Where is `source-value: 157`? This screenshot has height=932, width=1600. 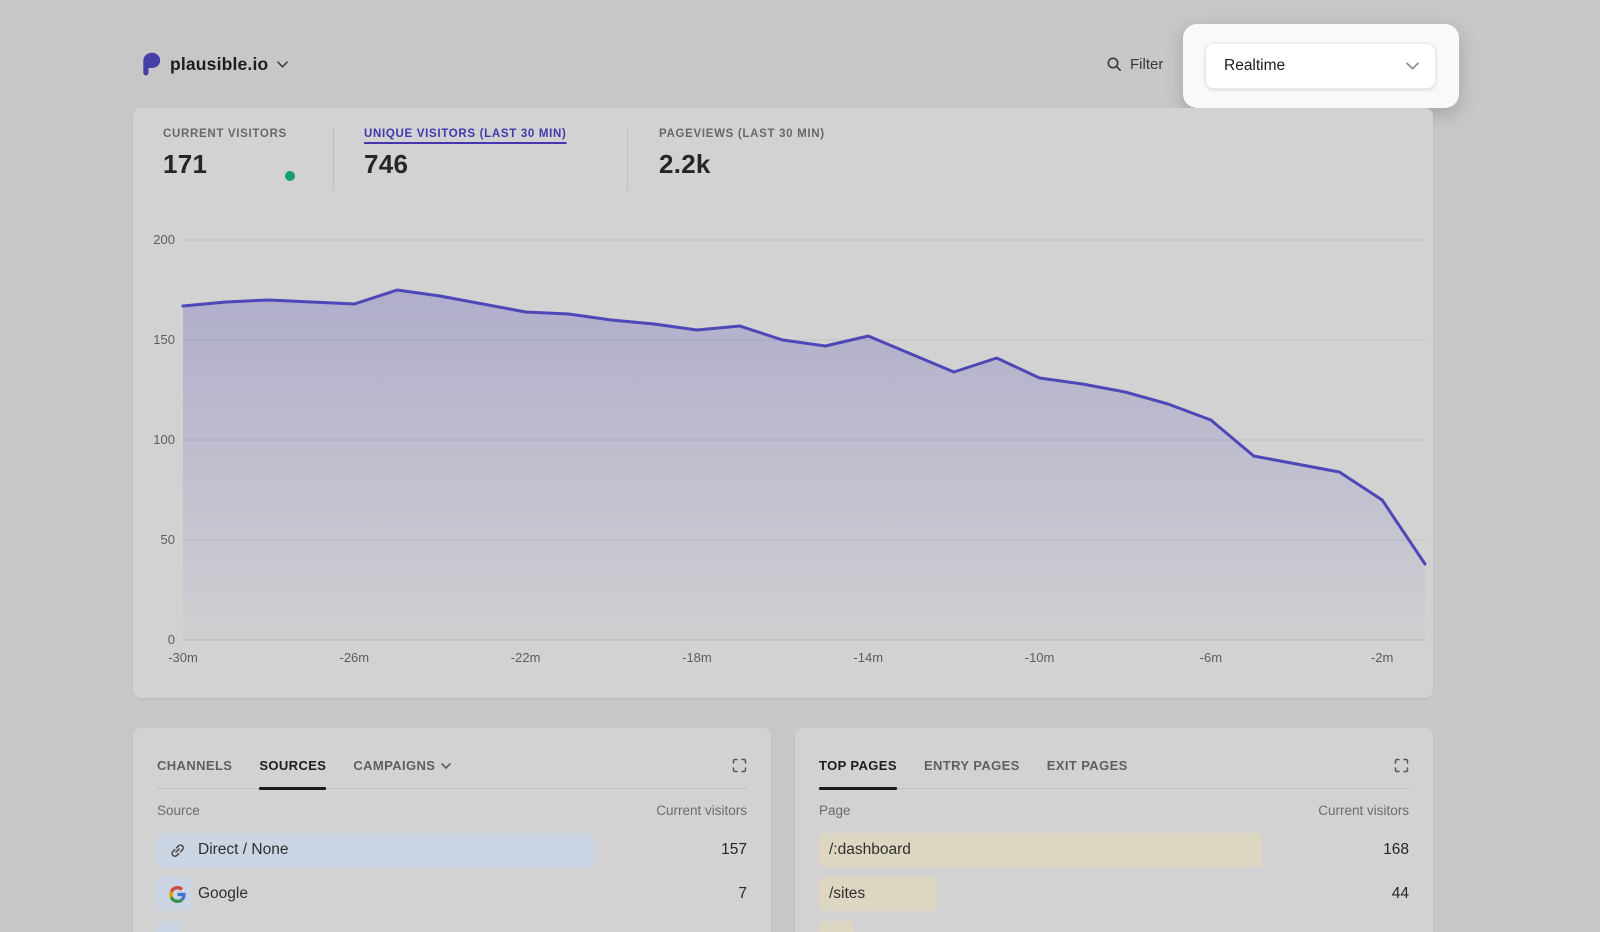
source-value: 157 is located at coordinates (734, 849).